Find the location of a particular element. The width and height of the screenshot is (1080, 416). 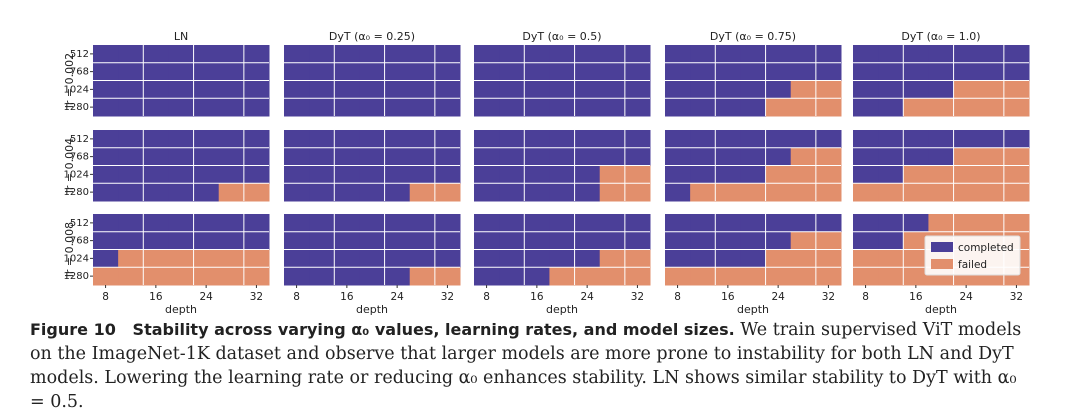

legend-label-completed: completed is located at coordinates (986, 248).